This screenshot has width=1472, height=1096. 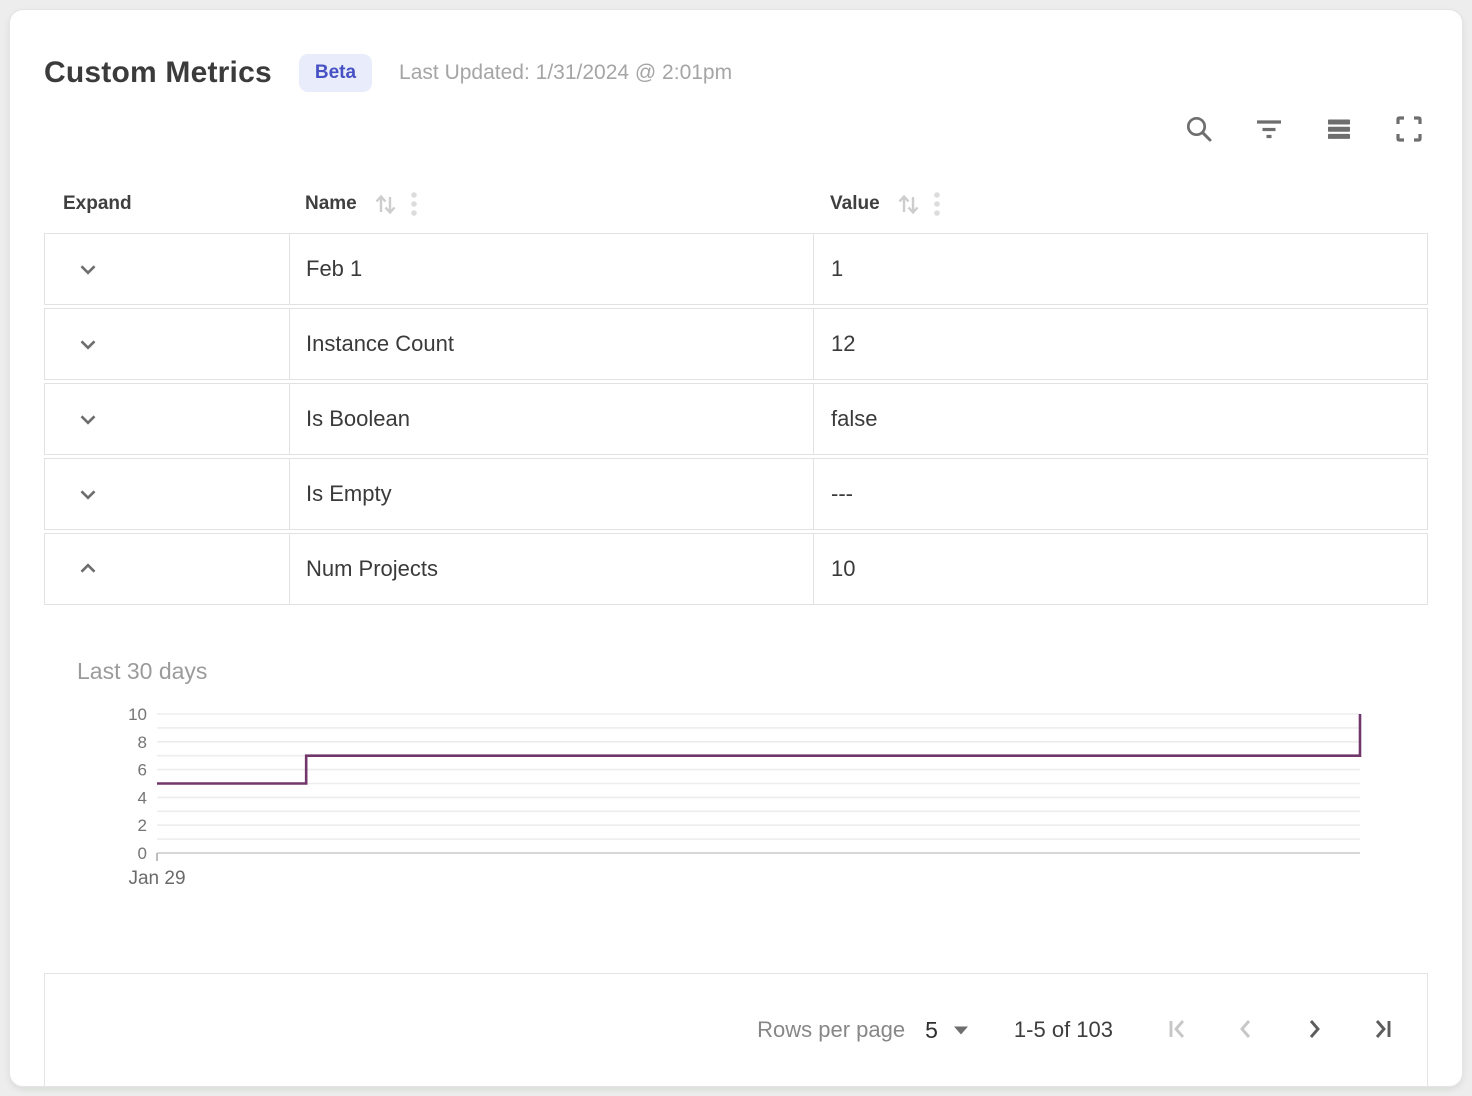 I want to click on filter-button, so click(x=1269, y=130).